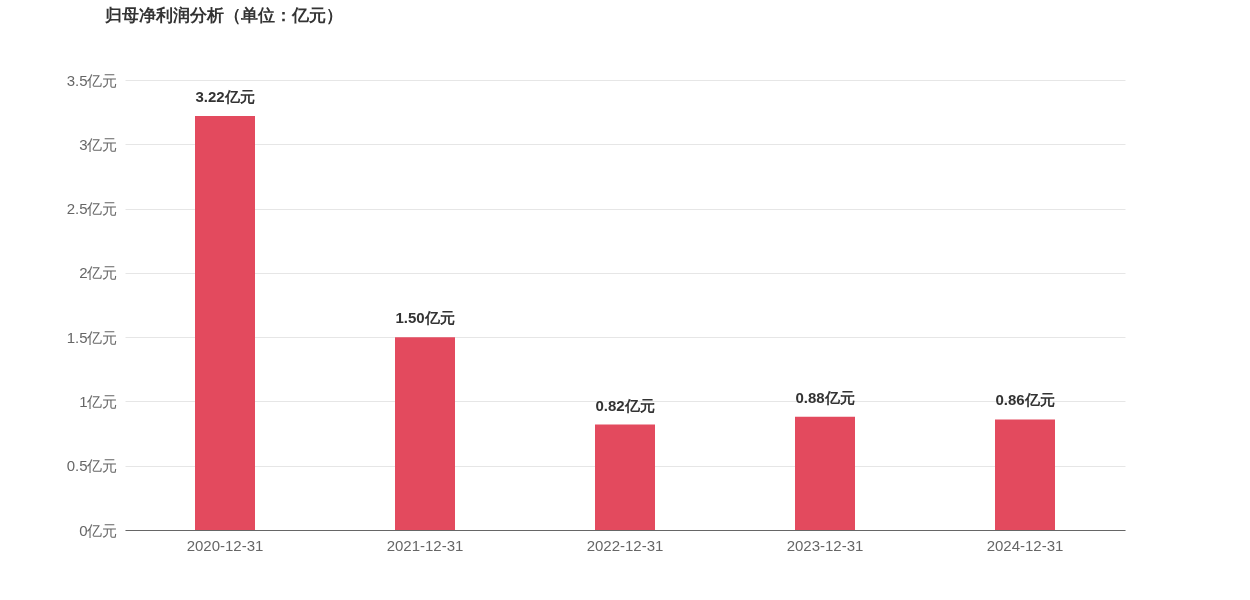 The image size is (1250, 600). I want to click on y-tick-label: 1.5亿元, so click(92, 337).